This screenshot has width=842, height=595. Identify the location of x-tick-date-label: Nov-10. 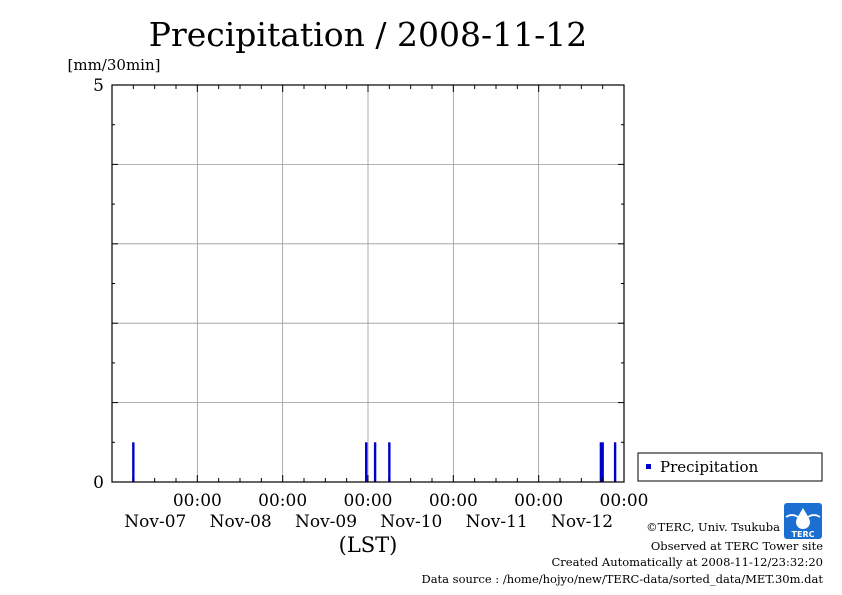
(411, 522).